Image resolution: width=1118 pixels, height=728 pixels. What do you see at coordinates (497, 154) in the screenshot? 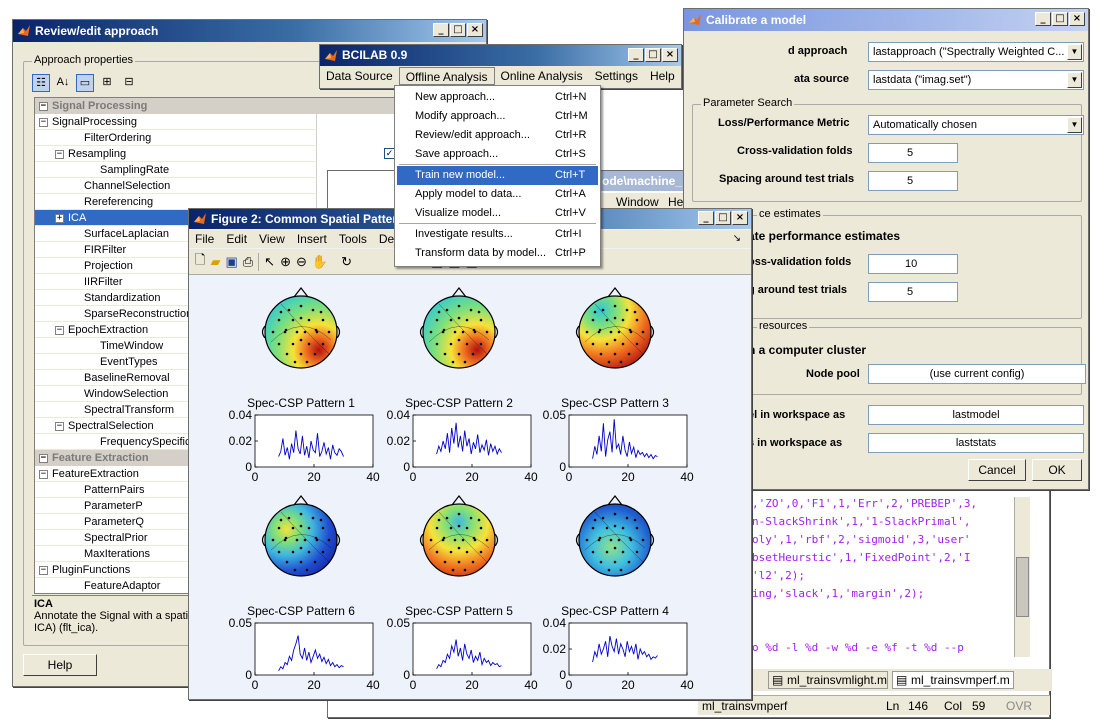
I see `menu-item: Save approach... Ctrl+S` at bounding box center [497, 154].